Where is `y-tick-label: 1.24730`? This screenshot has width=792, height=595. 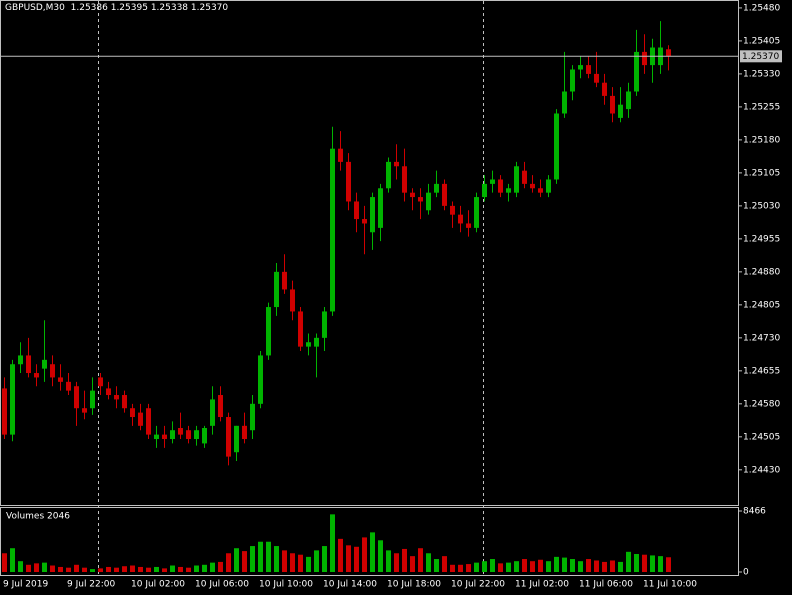
y-tick-label: 1.24730 is located at coordinates (761, 338).